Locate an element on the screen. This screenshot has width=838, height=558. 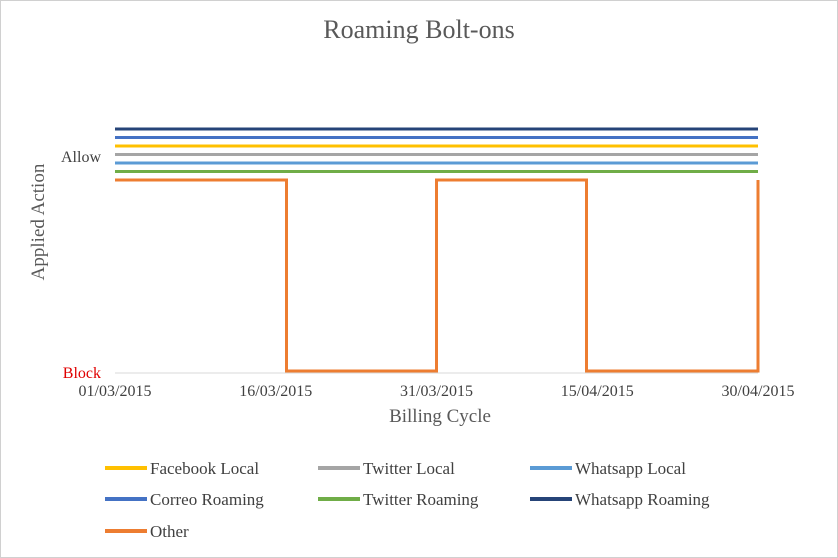
legend-item: Correo Roaming is located at coordinates (184, 499).